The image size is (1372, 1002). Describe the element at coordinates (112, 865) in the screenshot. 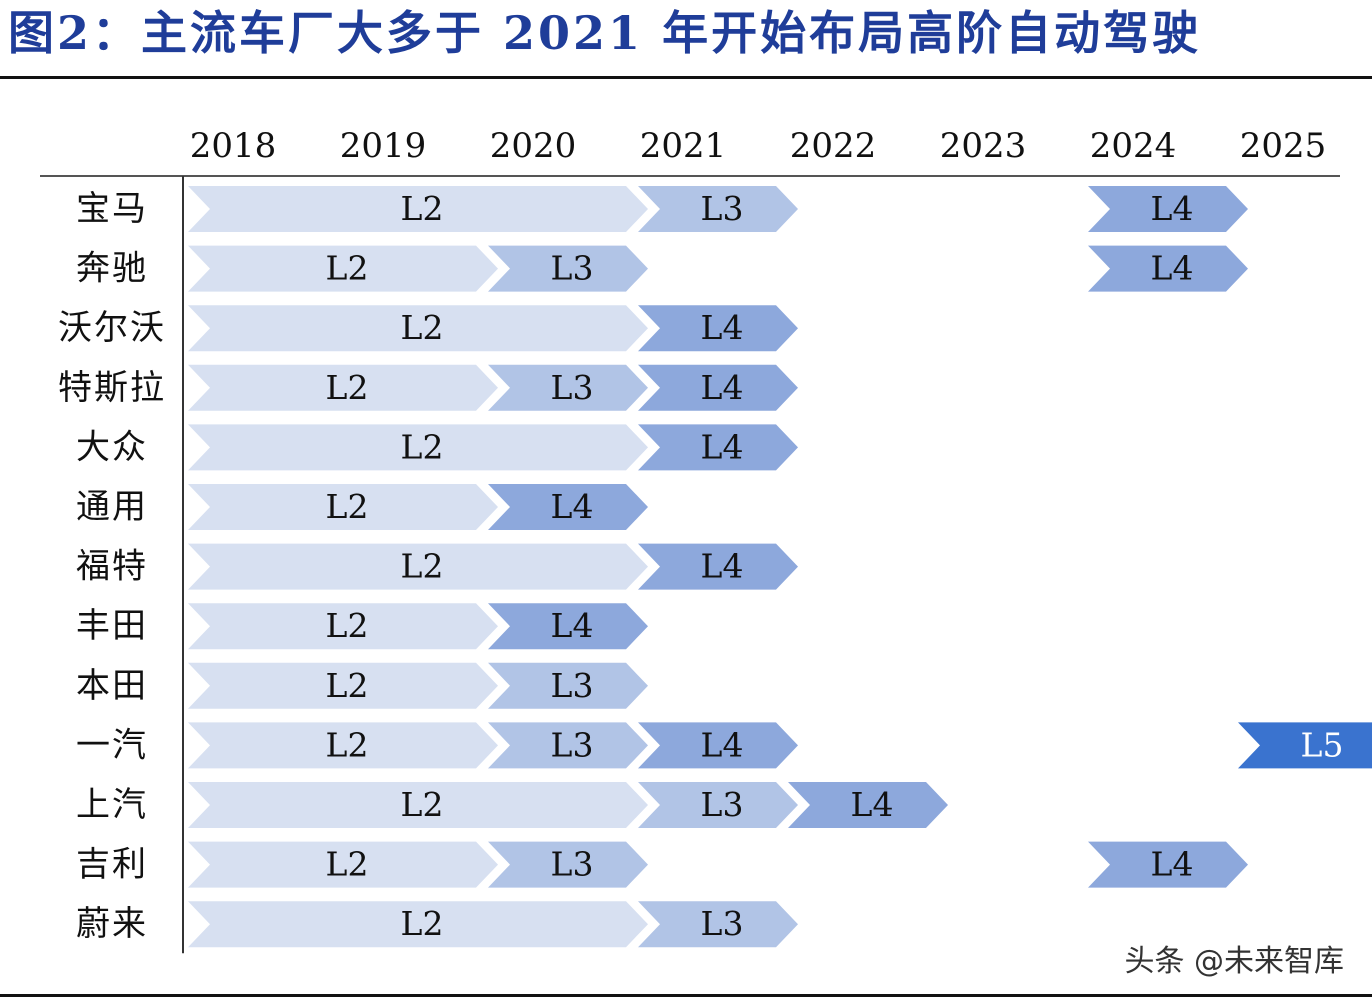

I see `category-label: 吉利` at that location.